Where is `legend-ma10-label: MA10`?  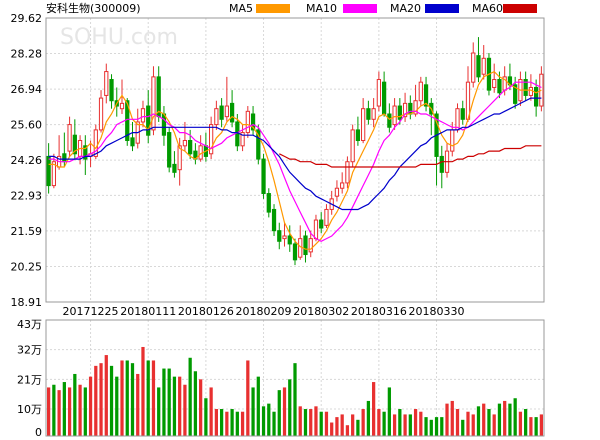
legend-ma10-label: MA10 is located at coordinates (321, 8).